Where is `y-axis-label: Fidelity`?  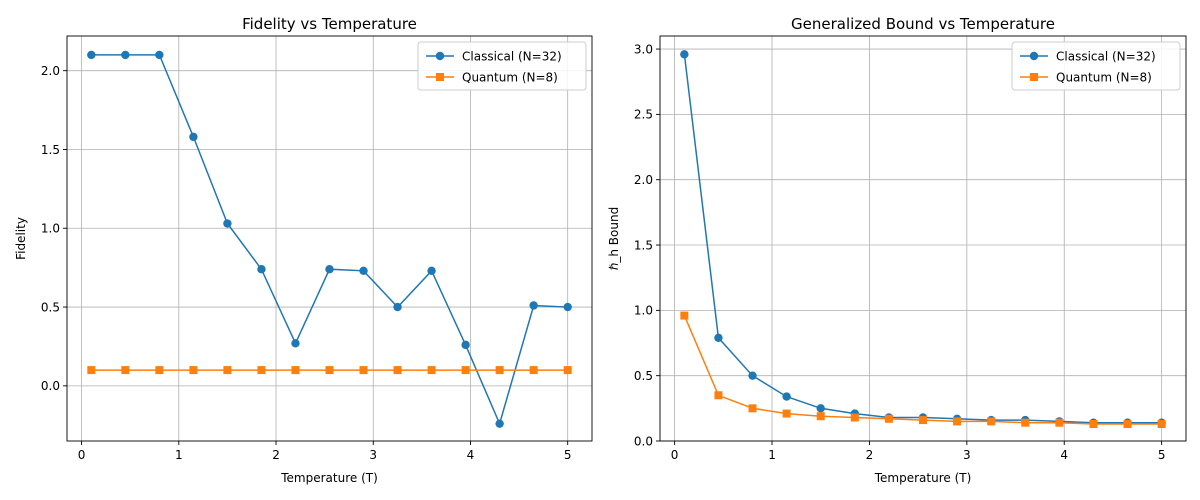
y-axis-label: Fidelity is located at coordinates (21, 238).